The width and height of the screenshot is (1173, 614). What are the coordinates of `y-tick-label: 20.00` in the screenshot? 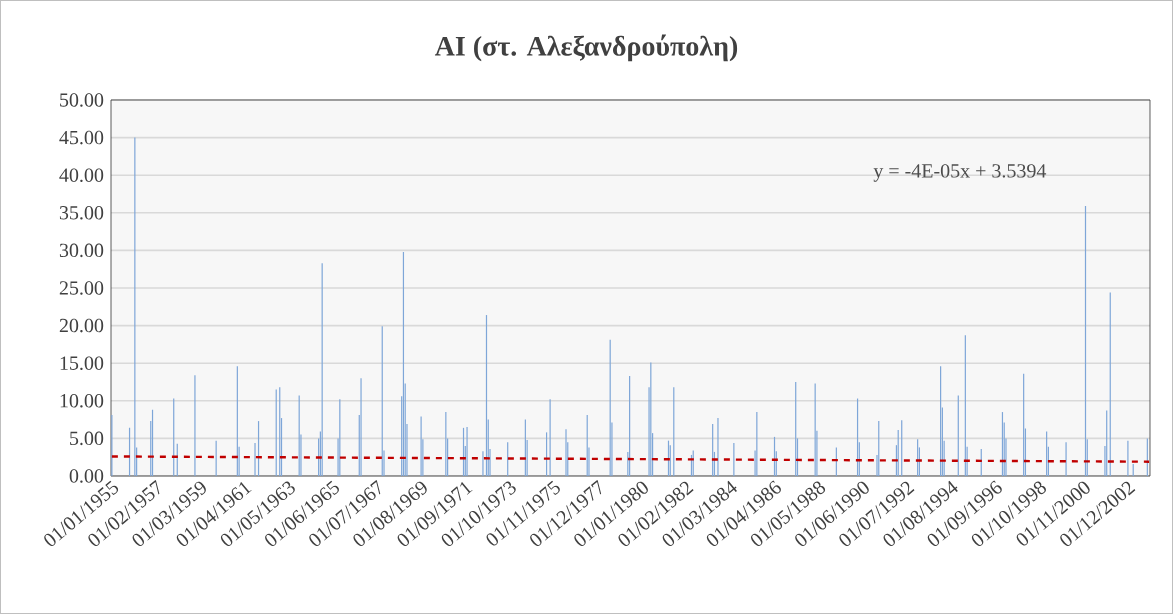 It's located at (81, 325).